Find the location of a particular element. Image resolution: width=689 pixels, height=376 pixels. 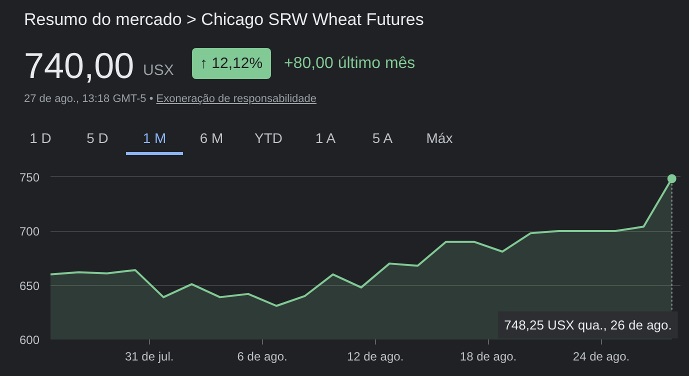

text: 1 D is located at coordinates (40, 138).